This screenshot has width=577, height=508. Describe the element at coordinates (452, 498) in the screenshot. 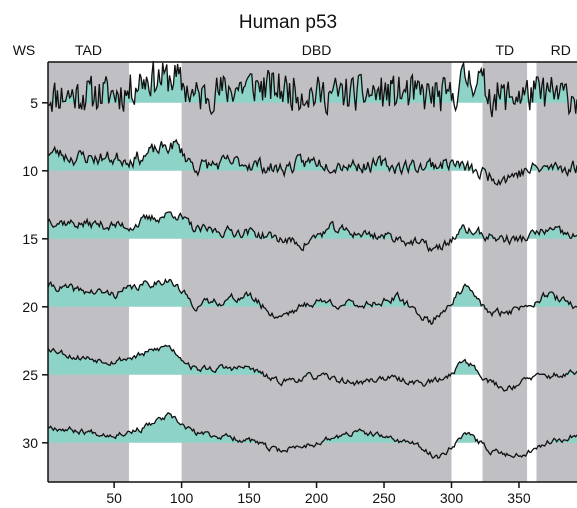

I see `x-tick-label: 300` at that location.